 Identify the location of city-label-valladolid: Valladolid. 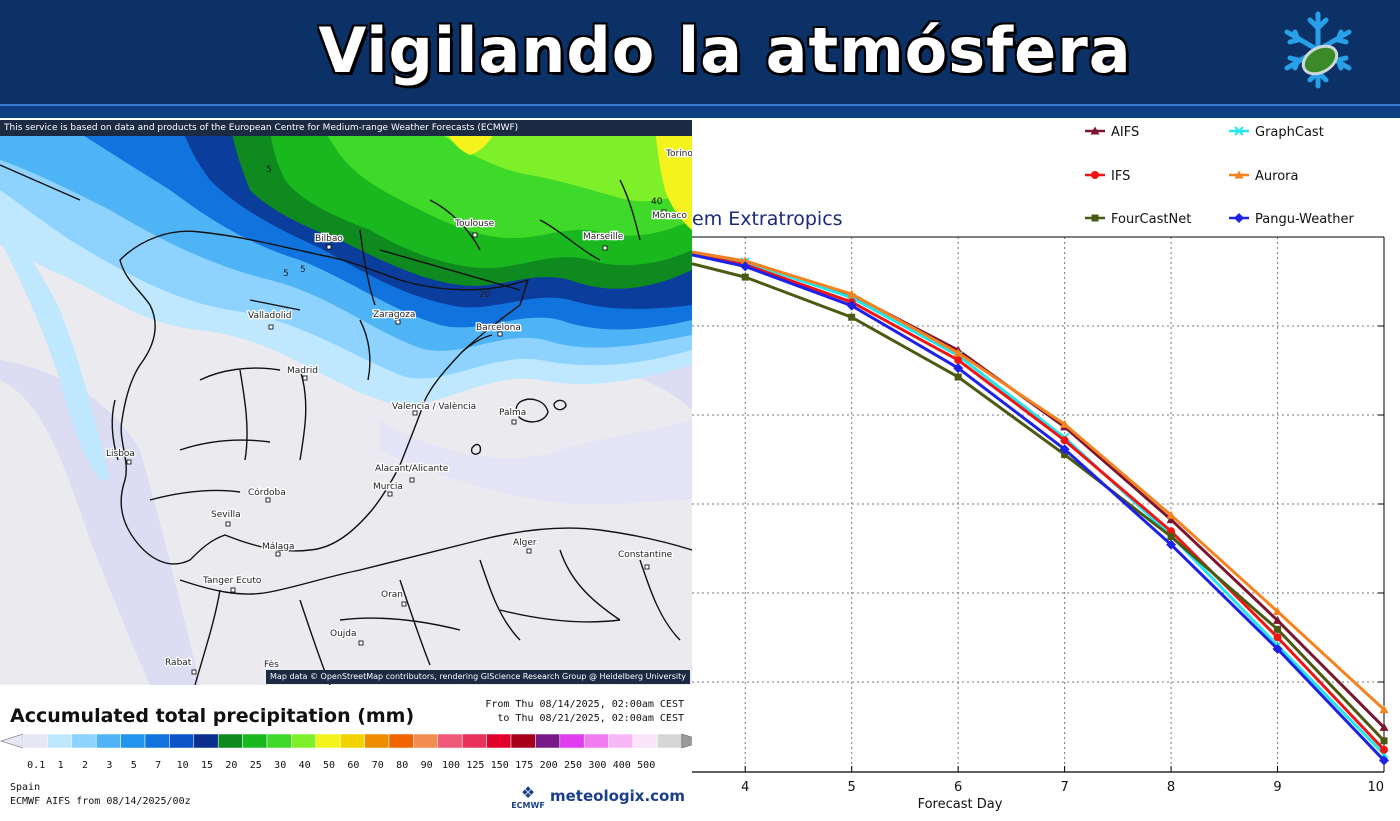
(269, 316).